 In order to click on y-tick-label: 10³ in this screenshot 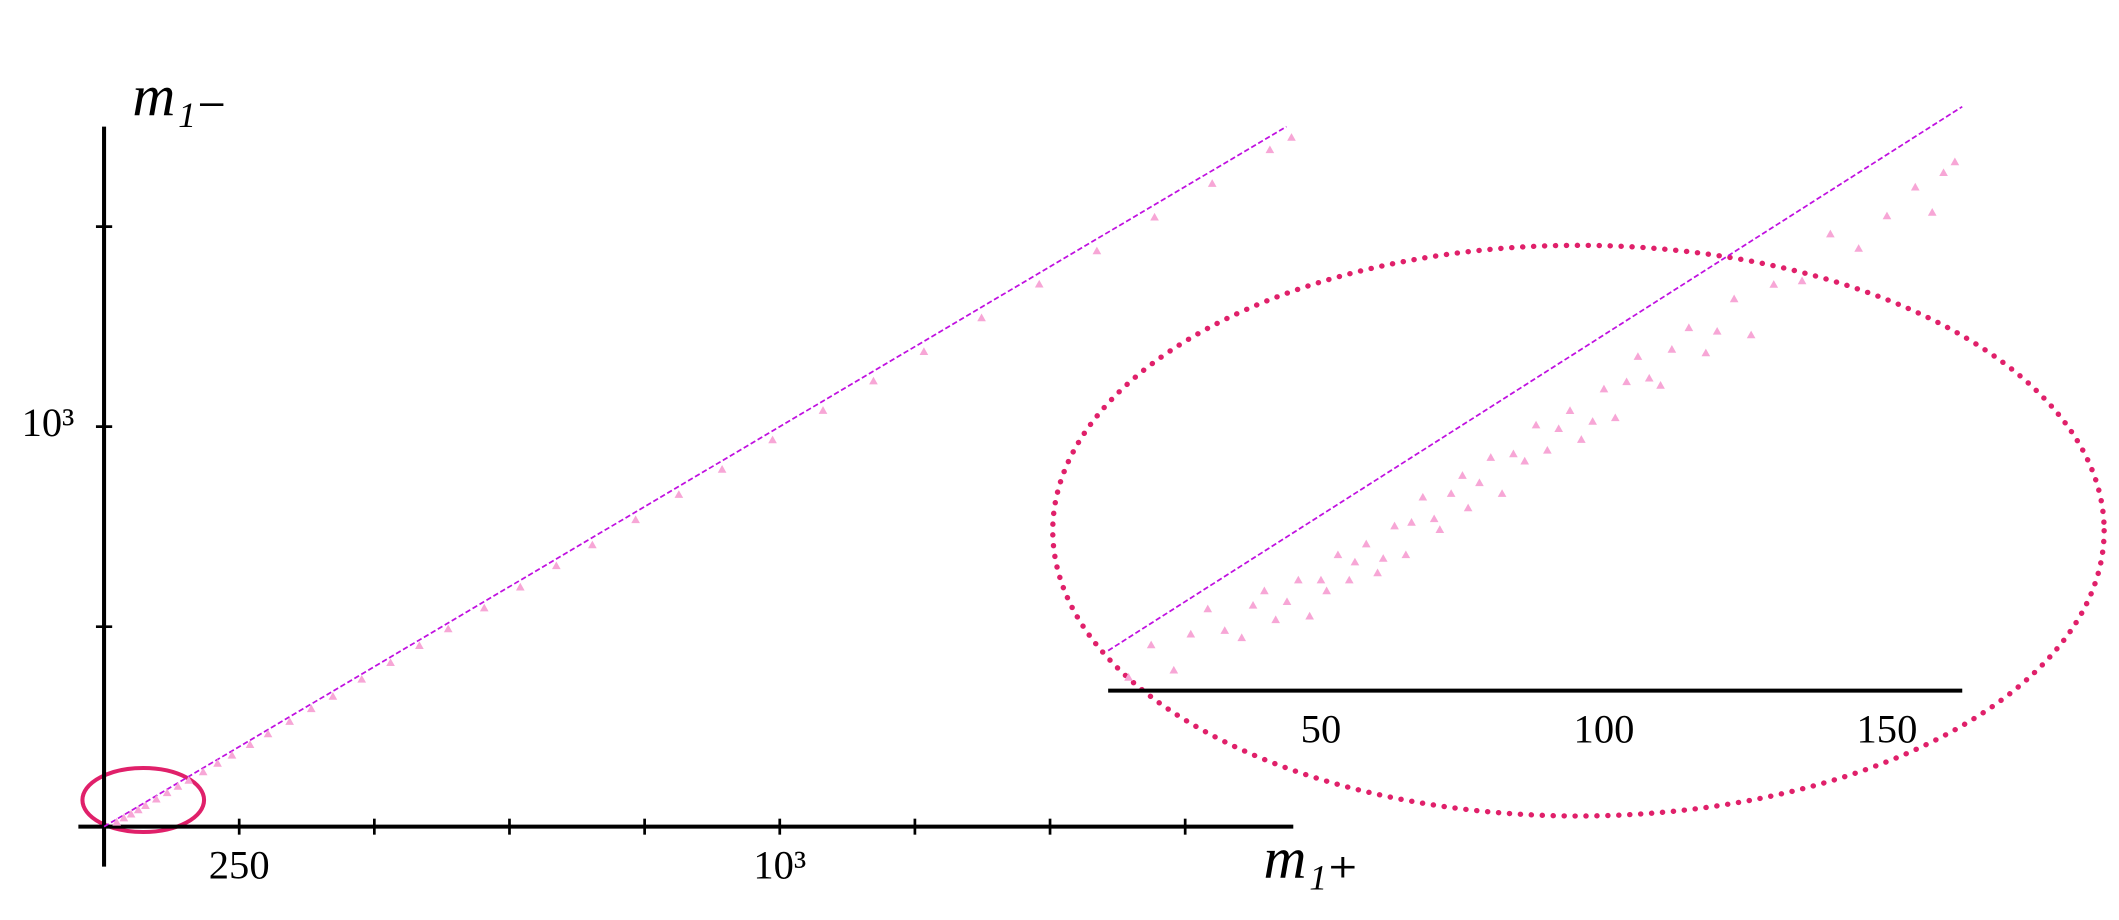, I will do `click(48, 422)`.